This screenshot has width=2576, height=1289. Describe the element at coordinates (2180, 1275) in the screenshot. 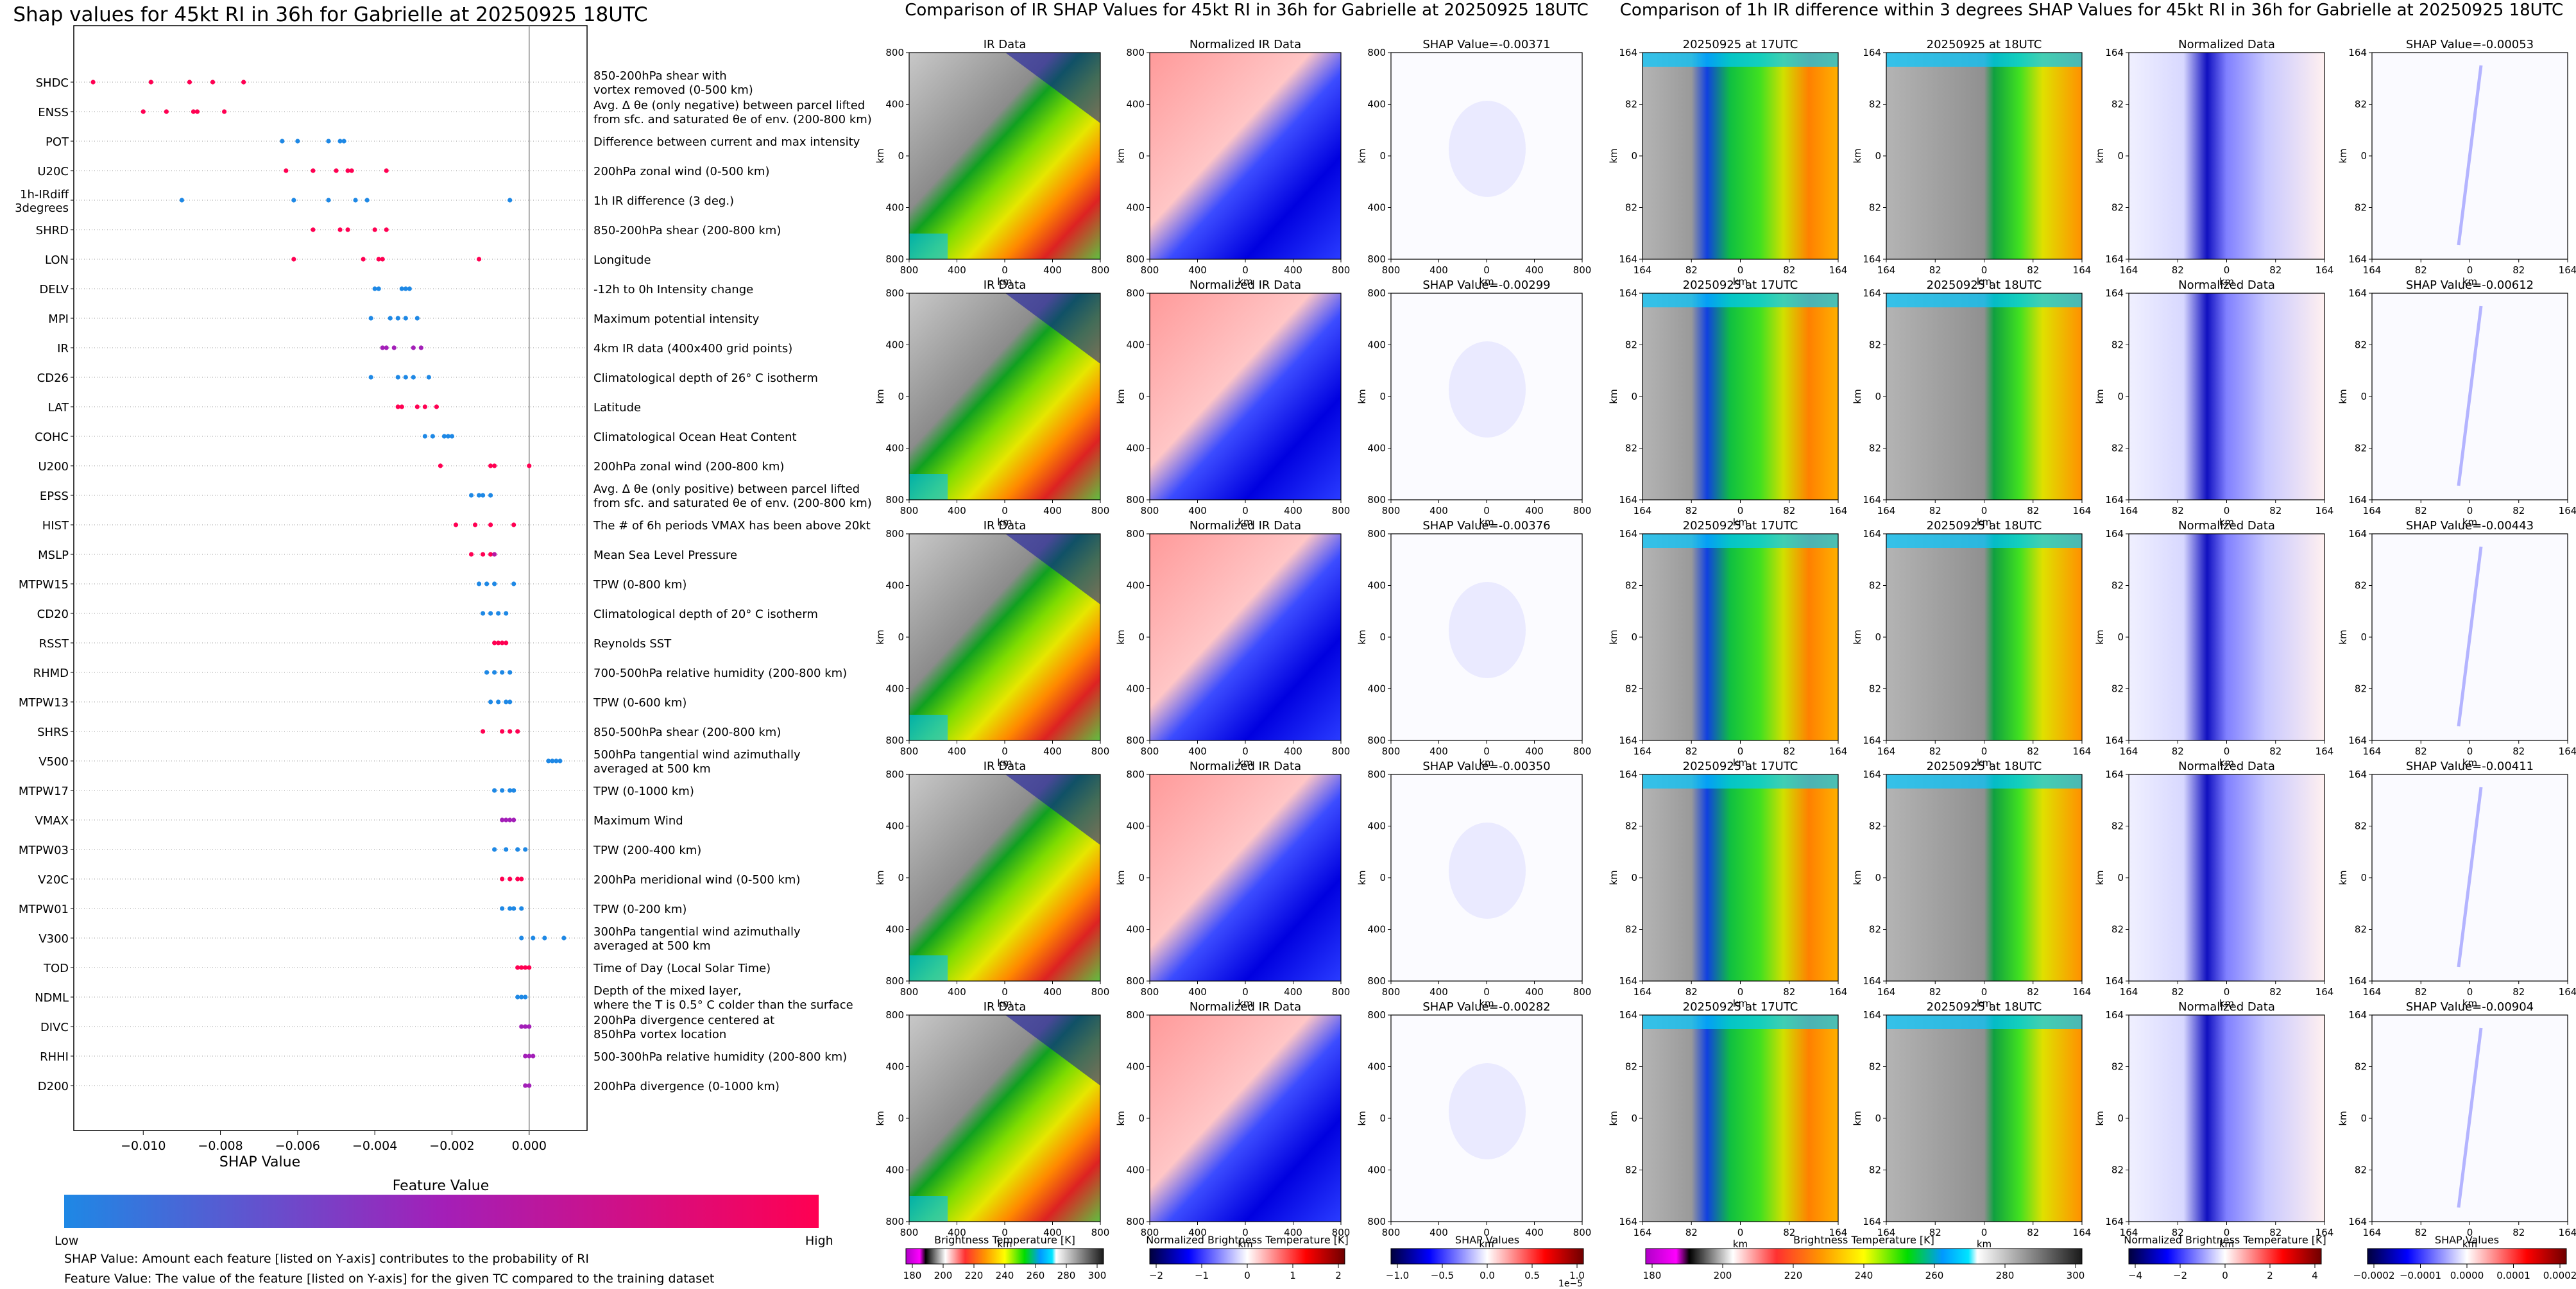

I see `colorbar-tick-label: −2` at that location.